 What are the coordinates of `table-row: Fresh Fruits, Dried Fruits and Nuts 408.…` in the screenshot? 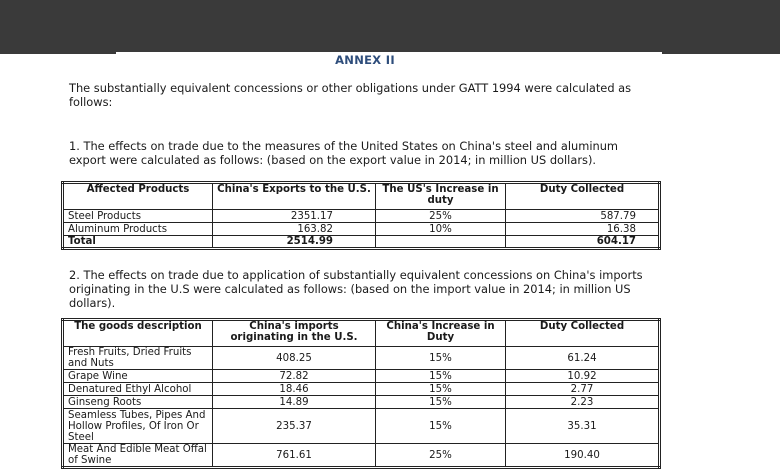 It's located at (361, 358).